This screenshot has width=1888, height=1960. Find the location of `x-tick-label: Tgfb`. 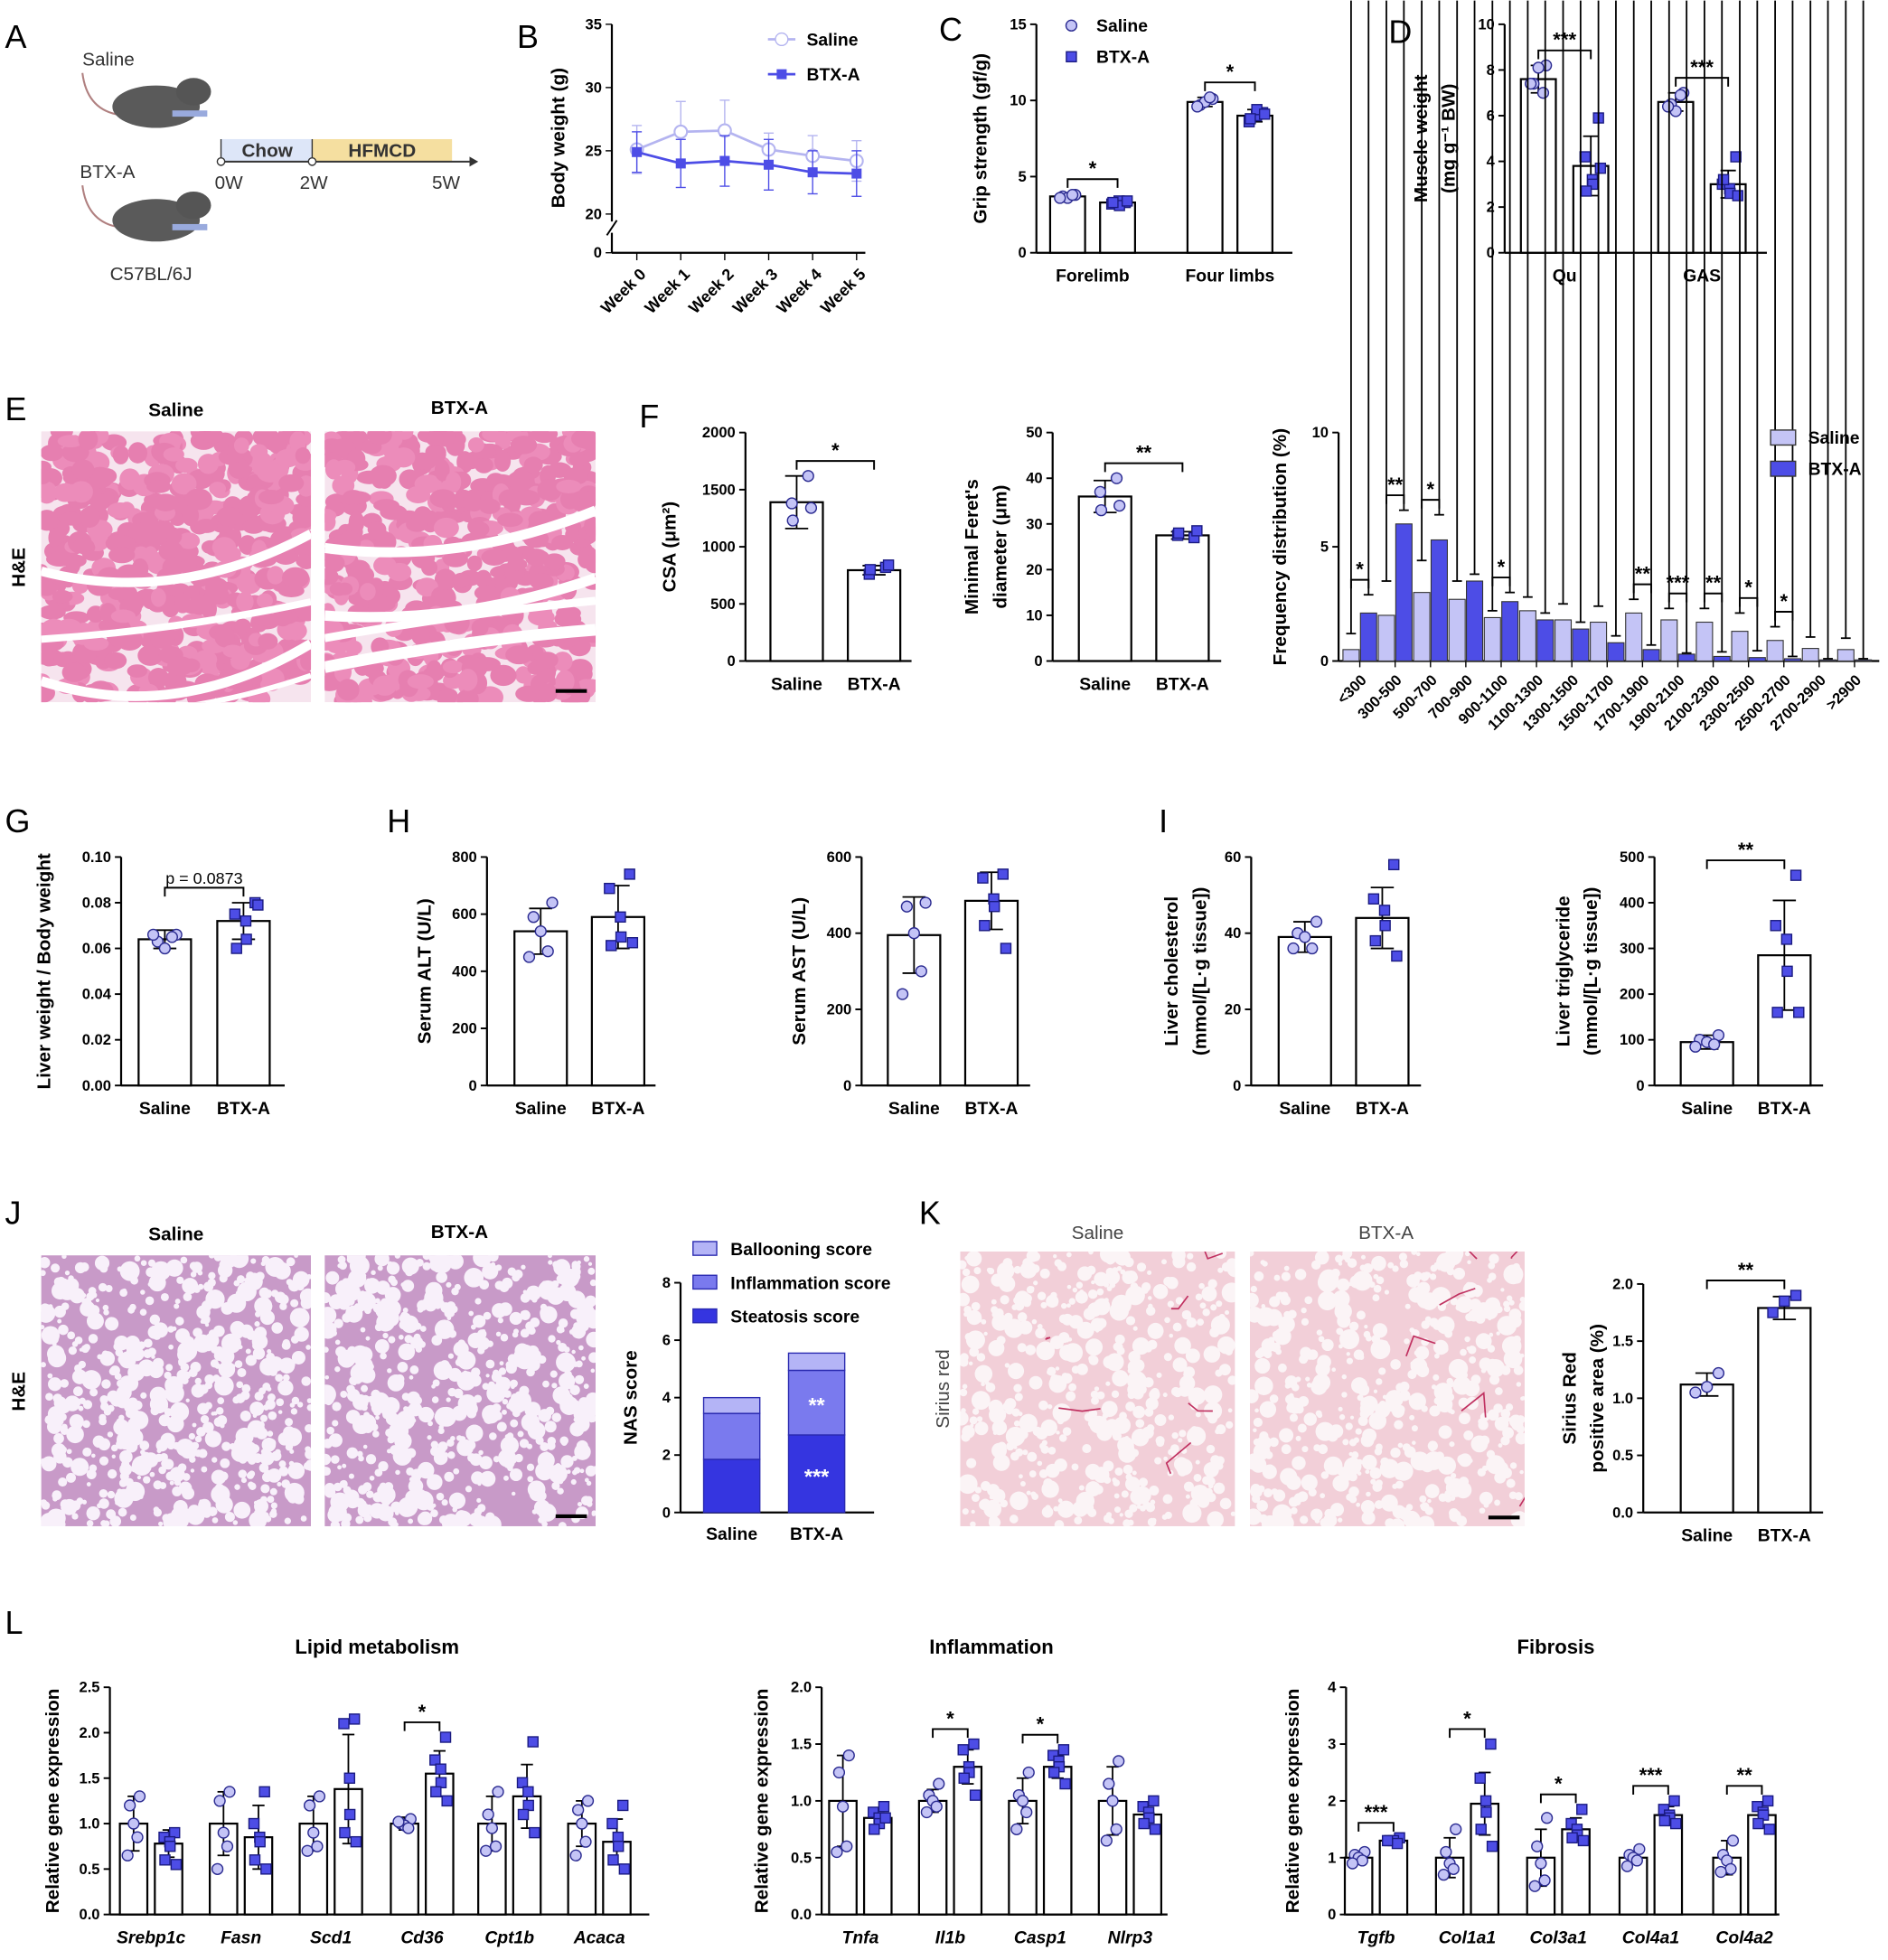

x-tick-label: Tgfb is located at coordinates (1376, 1937).